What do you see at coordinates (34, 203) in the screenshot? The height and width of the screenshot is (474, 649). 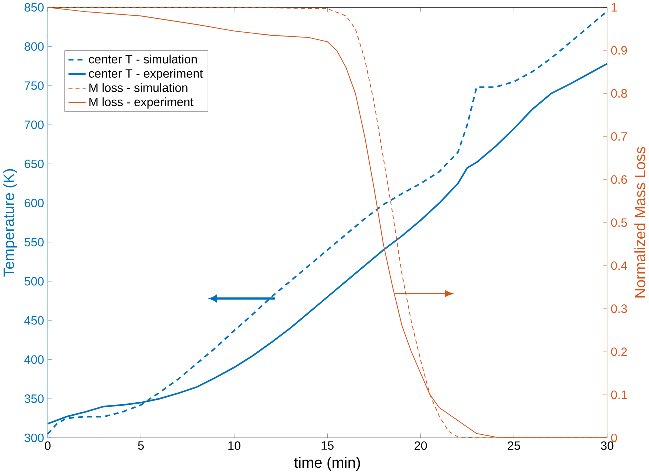 I see `y-tick-label: 600` at bounding box center [34, 203].